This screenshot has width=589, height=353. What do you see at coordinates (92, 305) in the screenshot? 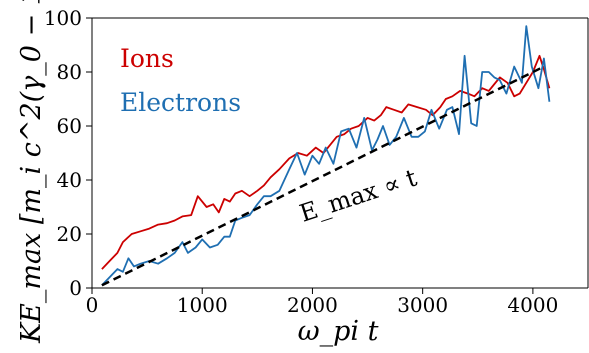
I see `x-tick-label: 0` at bounding box center [92, 305].